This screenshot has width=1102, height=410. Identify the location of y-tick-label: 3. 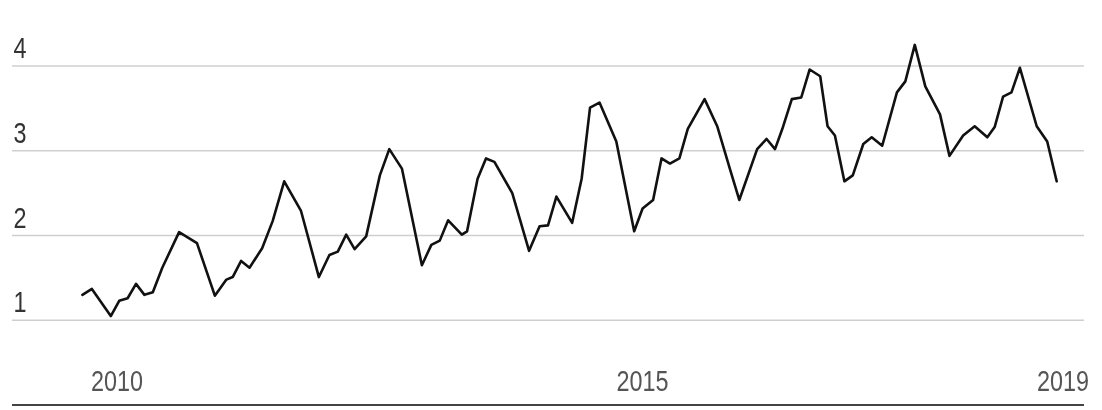
(20, 133).